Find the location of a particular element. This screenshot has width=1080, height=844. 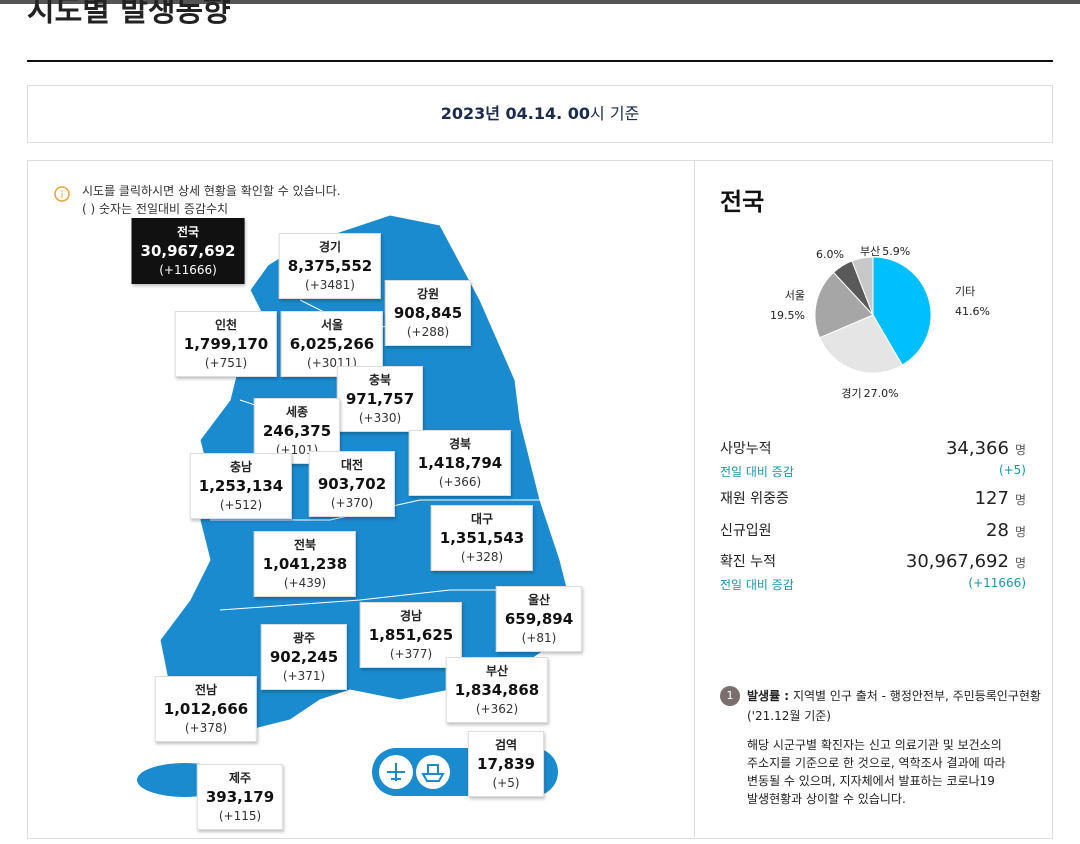

region-name: 충북 is located at coordinates (380, 380).